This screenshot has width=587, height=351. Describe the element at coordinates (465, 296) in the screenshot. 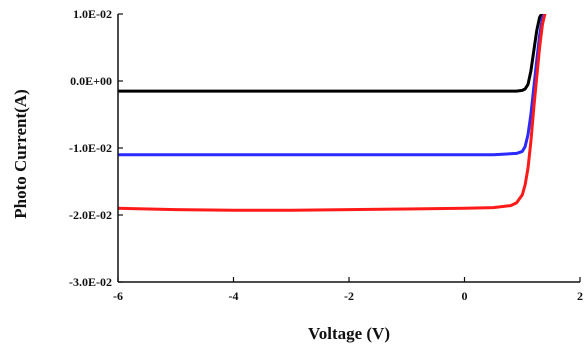

I see `x-tick-label: 0` at that location.